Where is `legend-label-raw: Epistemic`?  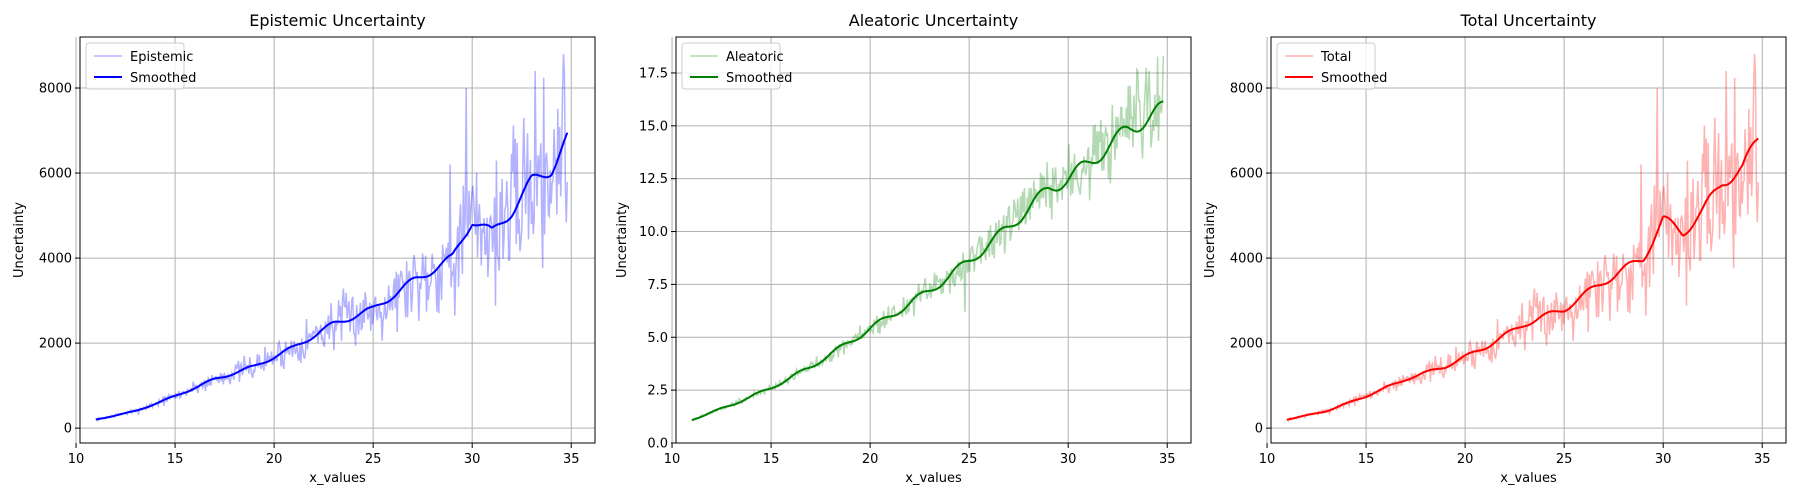 legend-label-raw: Epistemic is located at coordinates (161, 57).